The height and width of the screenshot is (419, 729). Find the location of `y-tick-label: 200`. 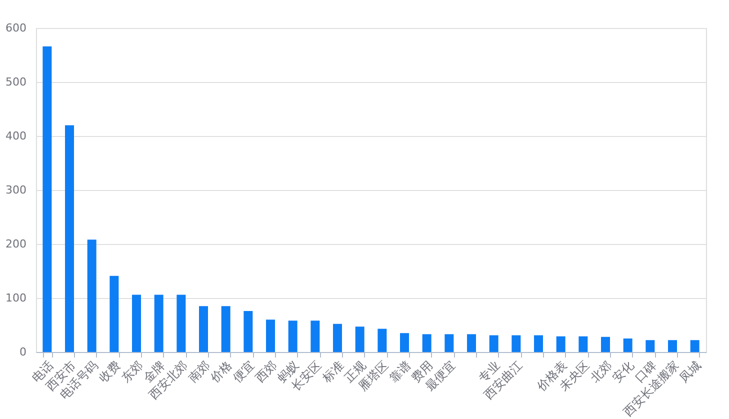

y-tick-label: 200 is located at coordinates (16, 244).